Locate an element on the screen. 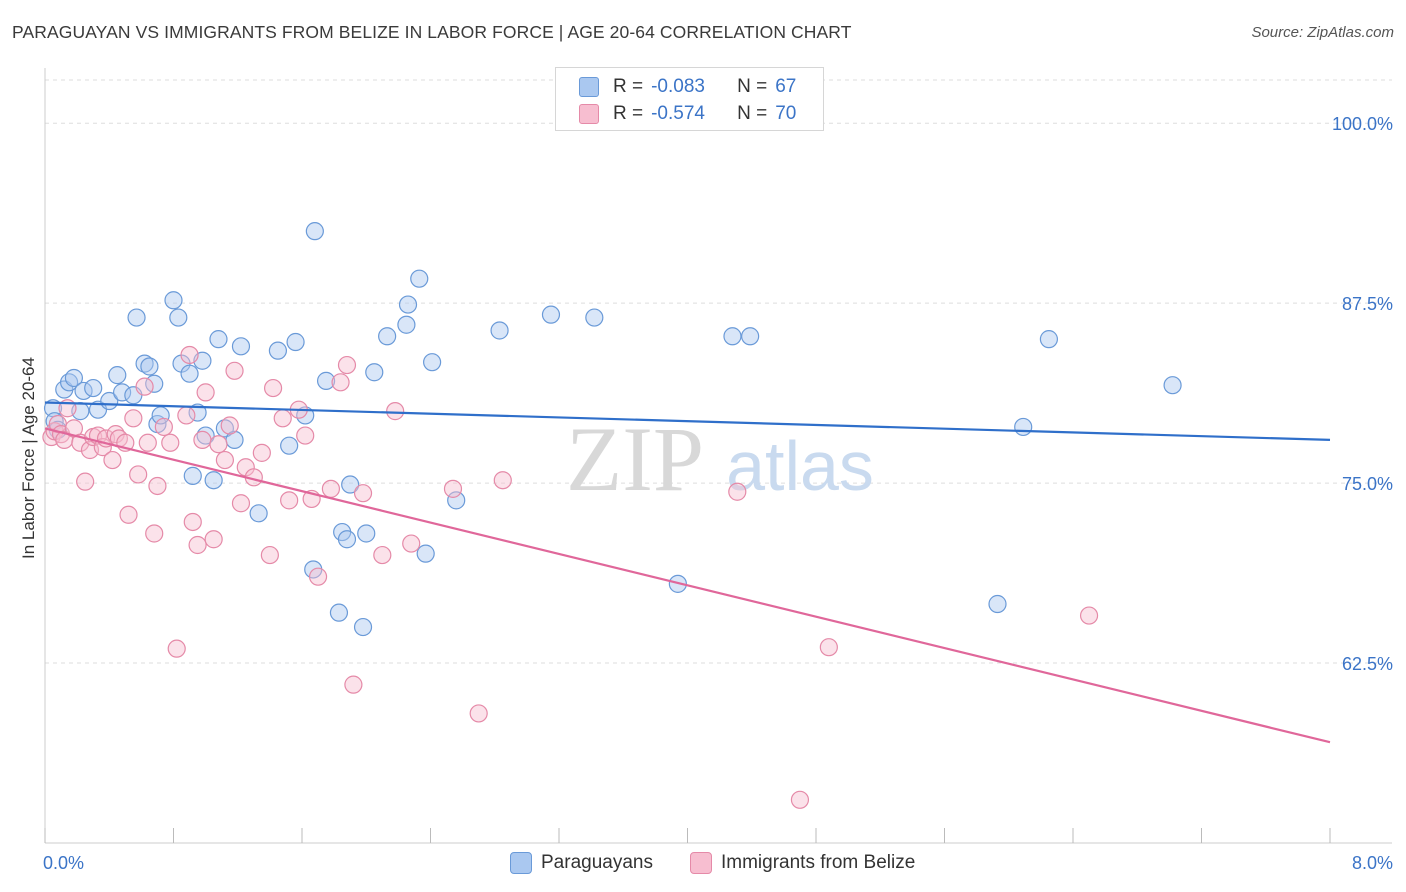 The width and height of the screenshot is (1406, 892). legend-row-paraguayans: R = -0.083 N = 67 is located at coordinates (687, 87).